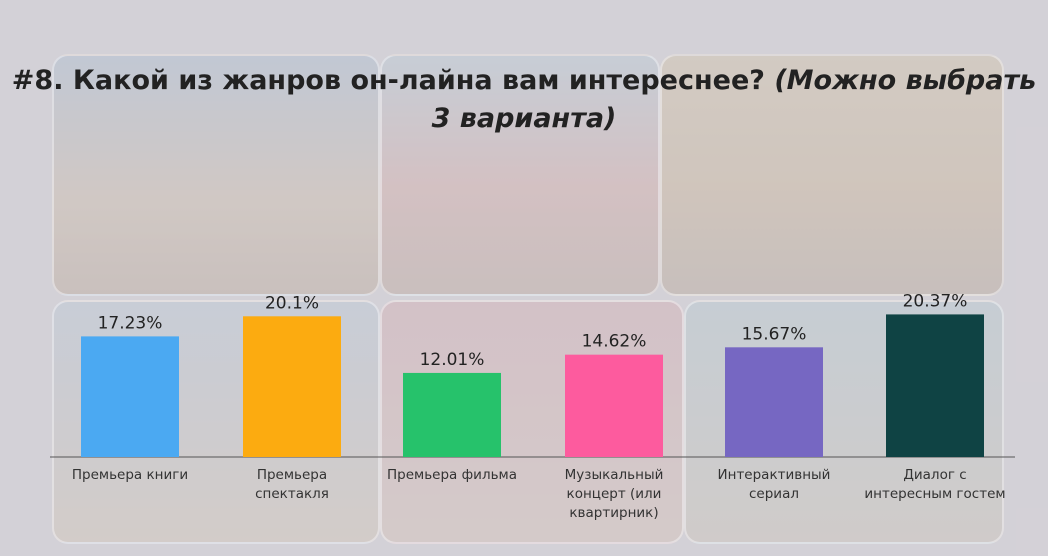 The height and width of the screenshot is (556, 1048). What do you see at coordinates (292, 303) in the screenshot?
I see `bar-value-label: 20.1%` at bounding box center [292, 303].